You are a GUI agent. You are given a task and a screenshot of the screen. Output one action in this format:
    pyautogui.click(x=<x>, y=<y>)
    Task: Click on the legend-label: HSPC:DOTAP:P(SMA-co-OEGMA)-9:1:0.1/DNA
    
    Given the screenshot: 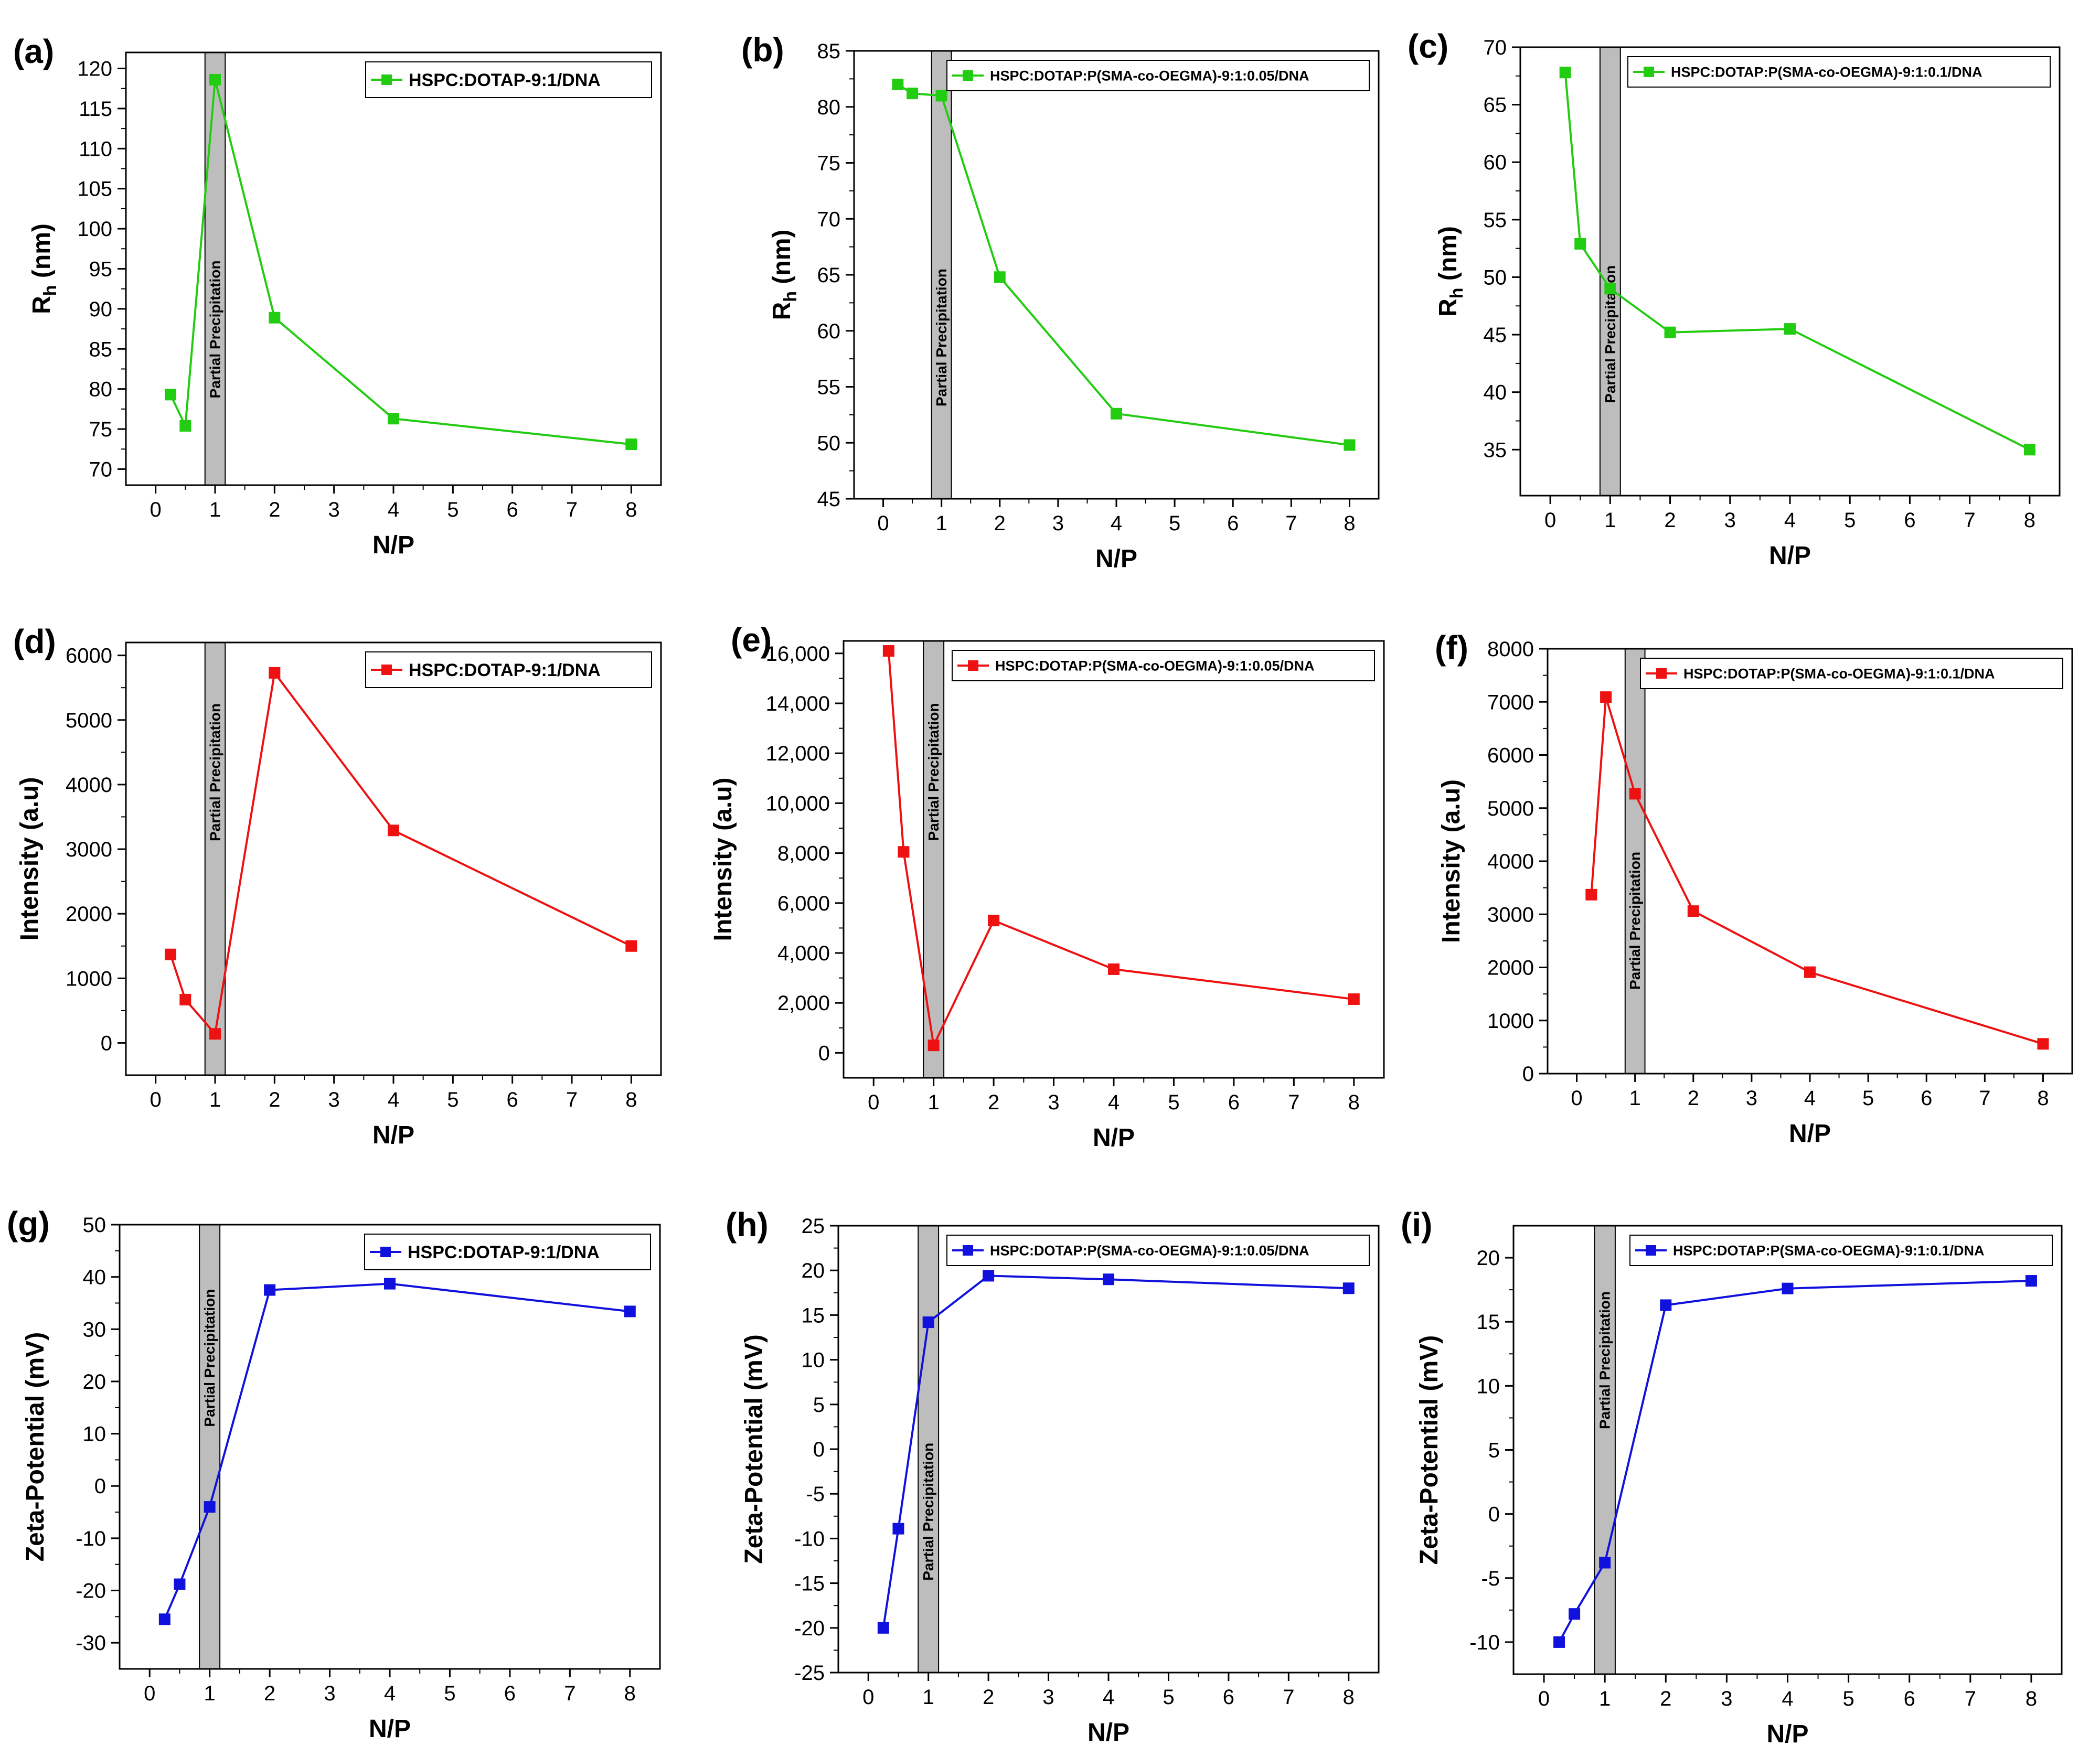 What is the action you would take?
    pyautogui.click(x=1829, y=1251)
    